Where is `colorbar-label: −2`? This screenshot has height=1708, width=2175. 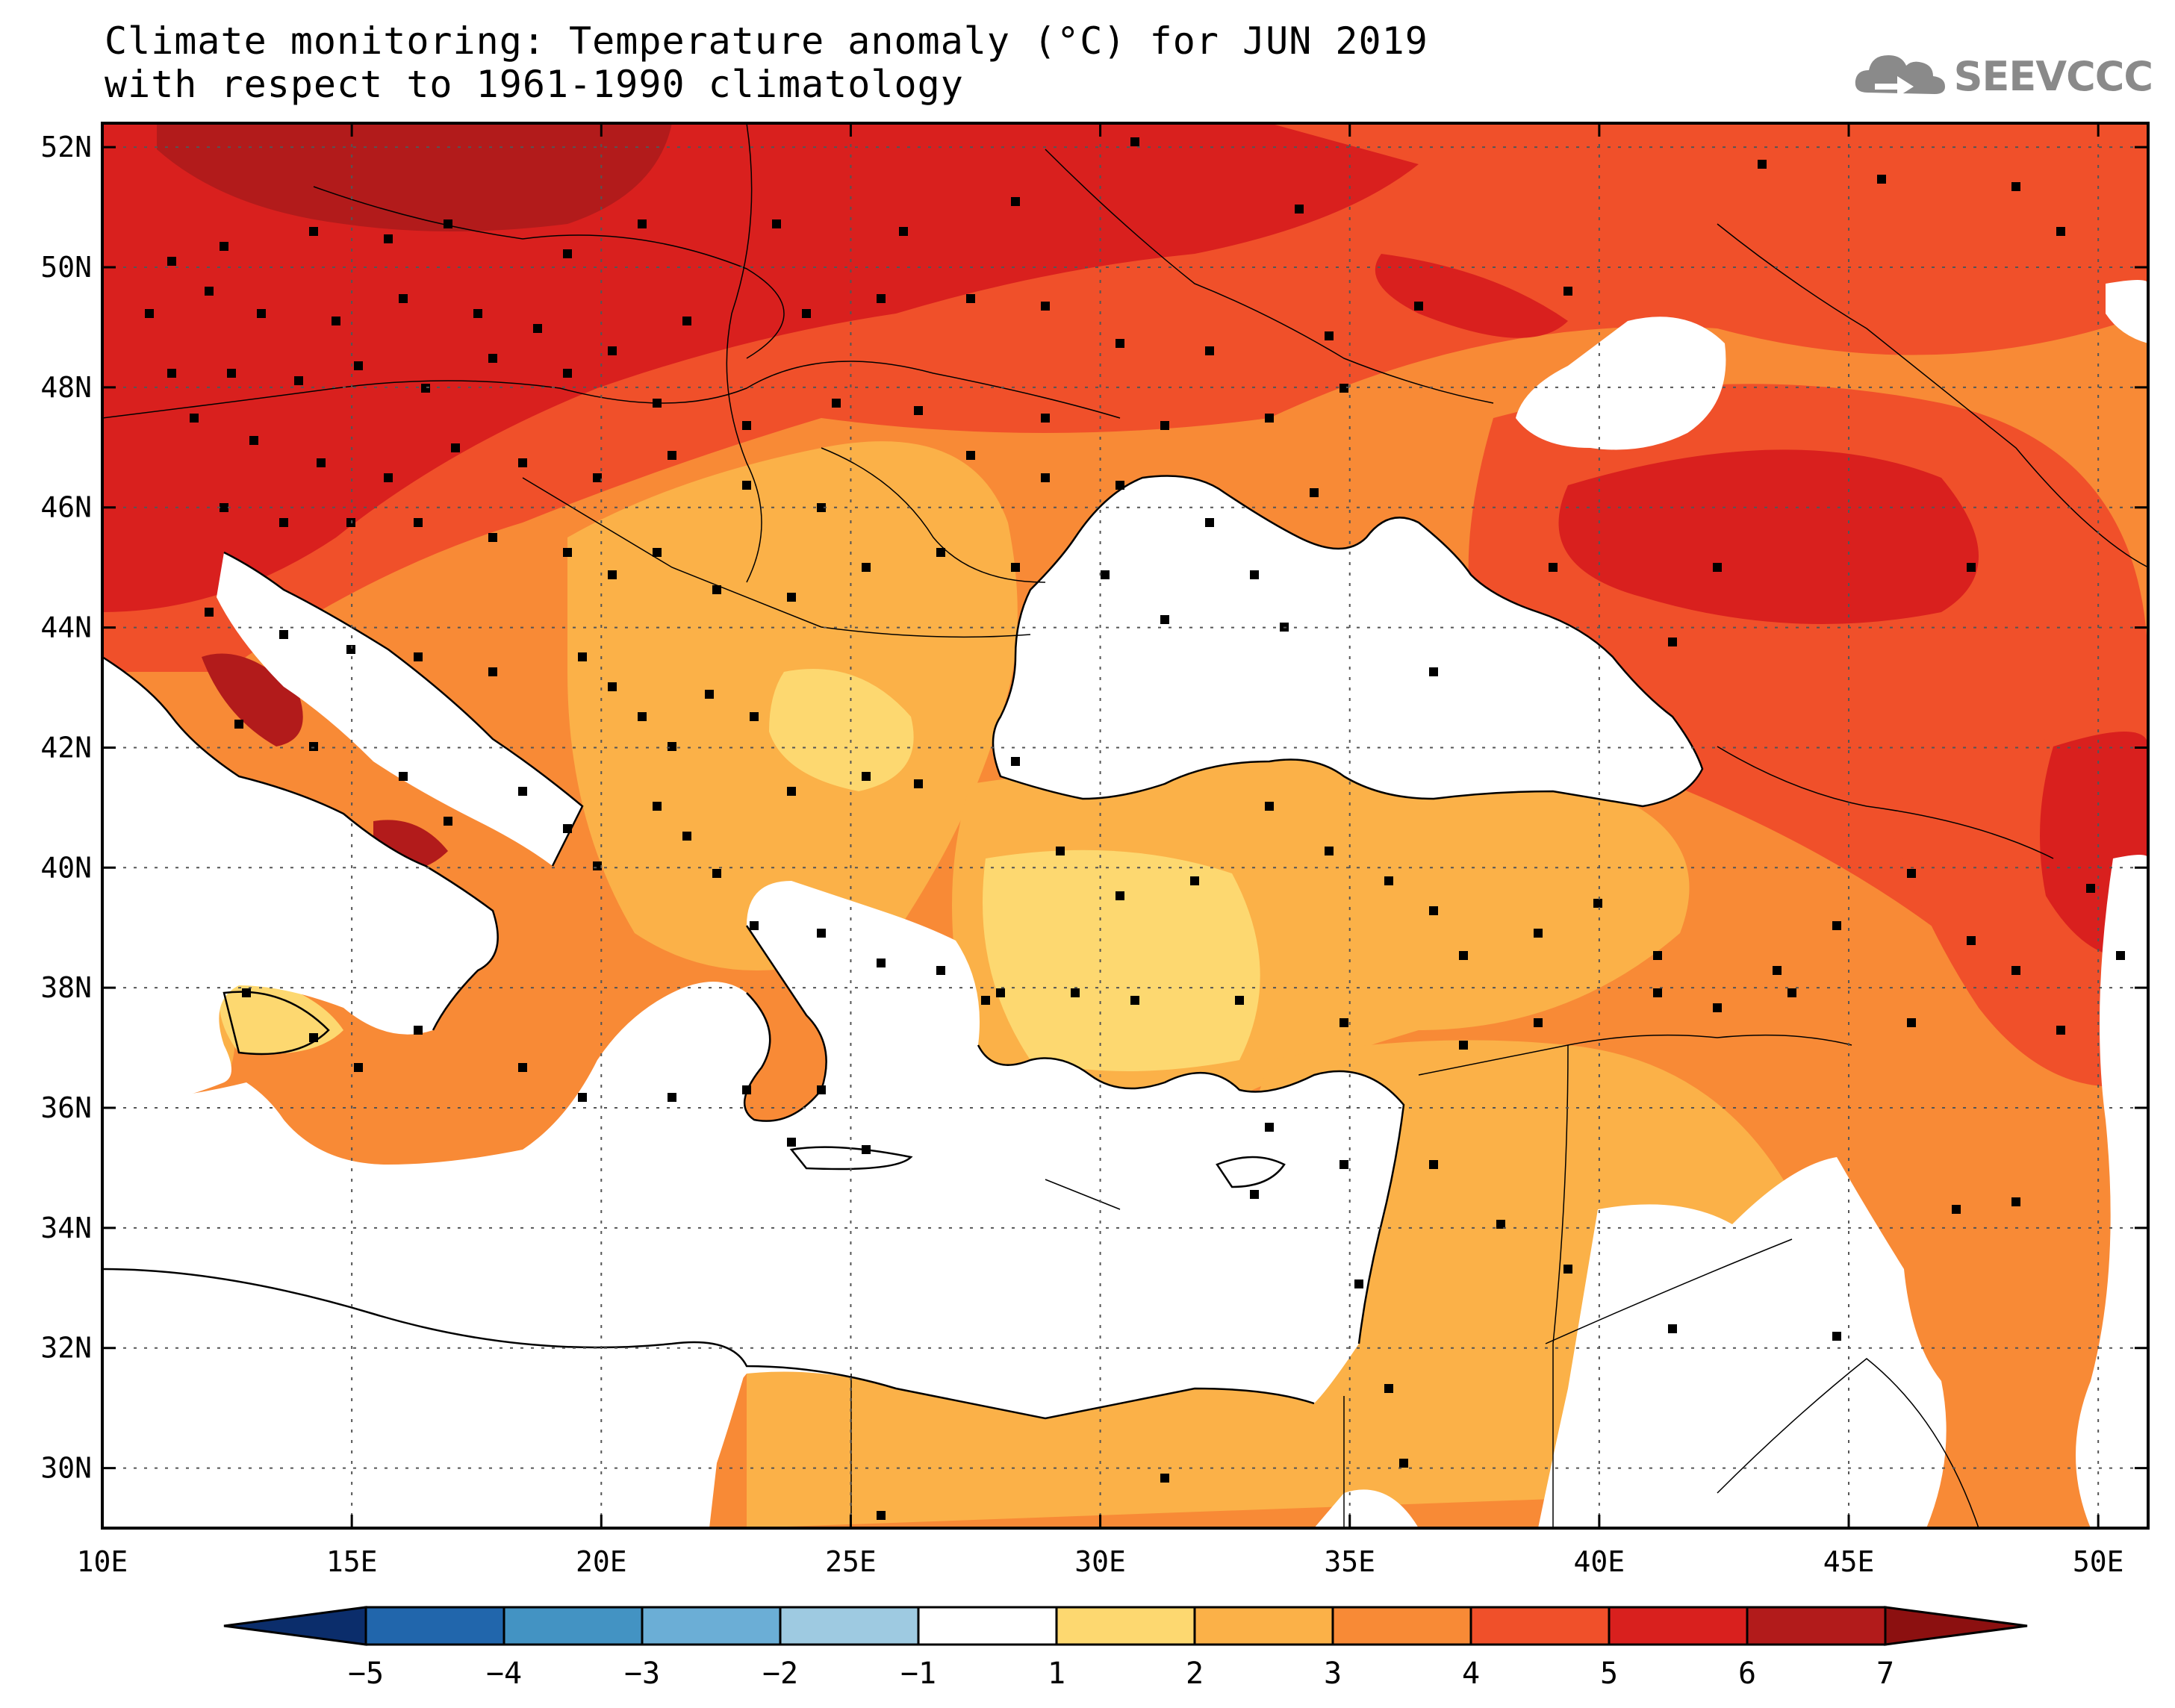
colorbar-label: −2 is located at coordinates (780, 1673).